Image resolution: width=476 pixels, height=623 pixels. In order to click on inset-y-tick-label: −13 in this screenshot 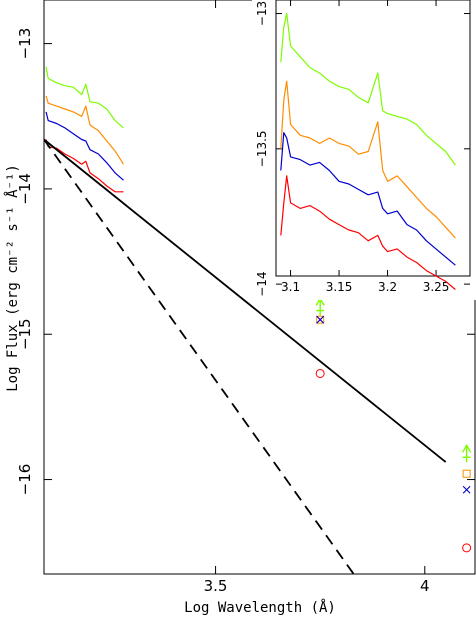, I will do `click(262, 13)`.